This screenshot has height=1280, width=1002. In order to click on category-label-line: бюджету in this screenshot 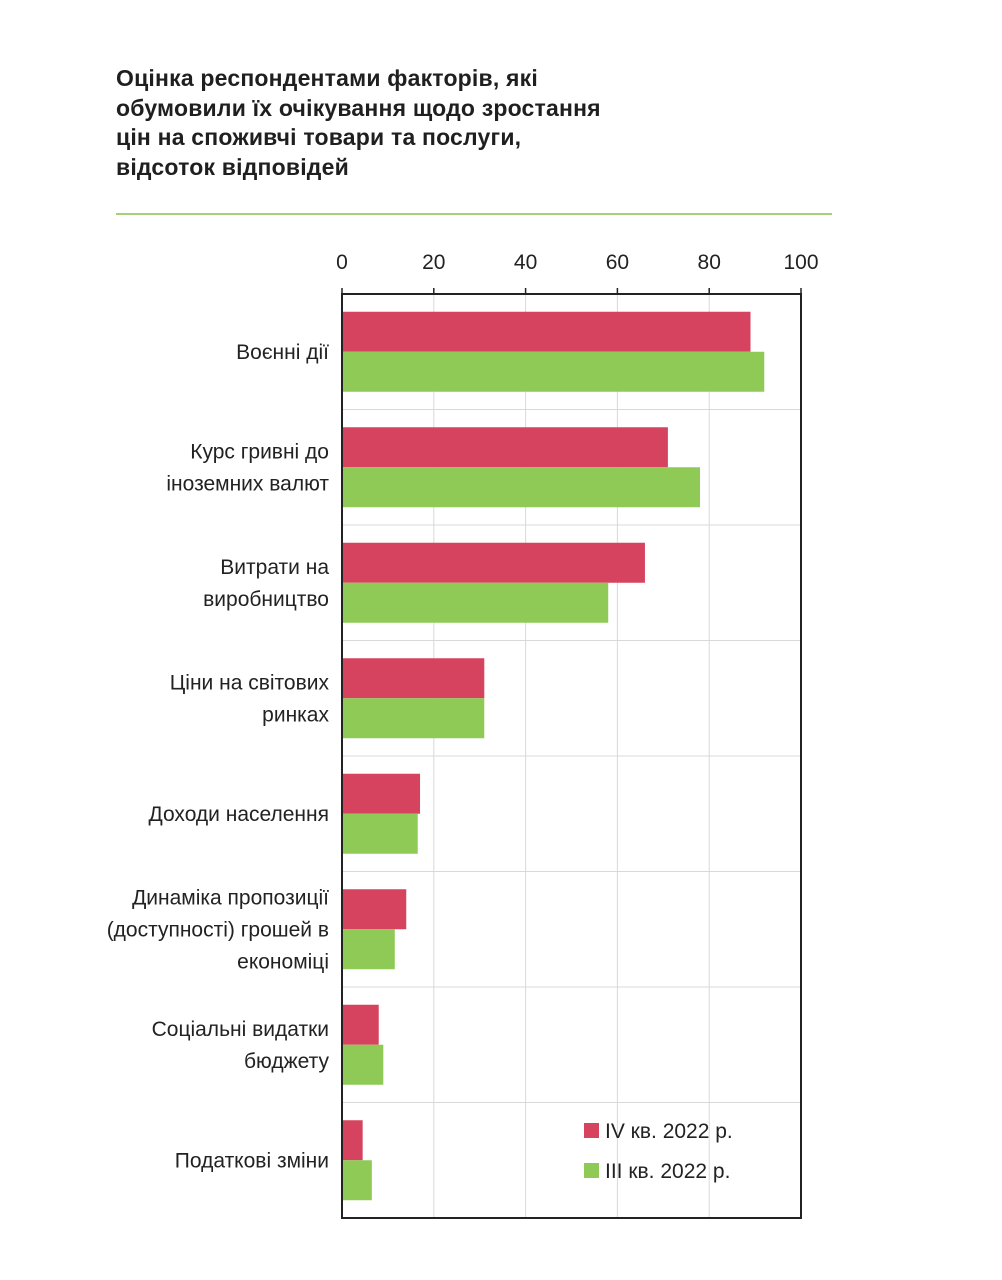, I will do `click(286, 1061)`.